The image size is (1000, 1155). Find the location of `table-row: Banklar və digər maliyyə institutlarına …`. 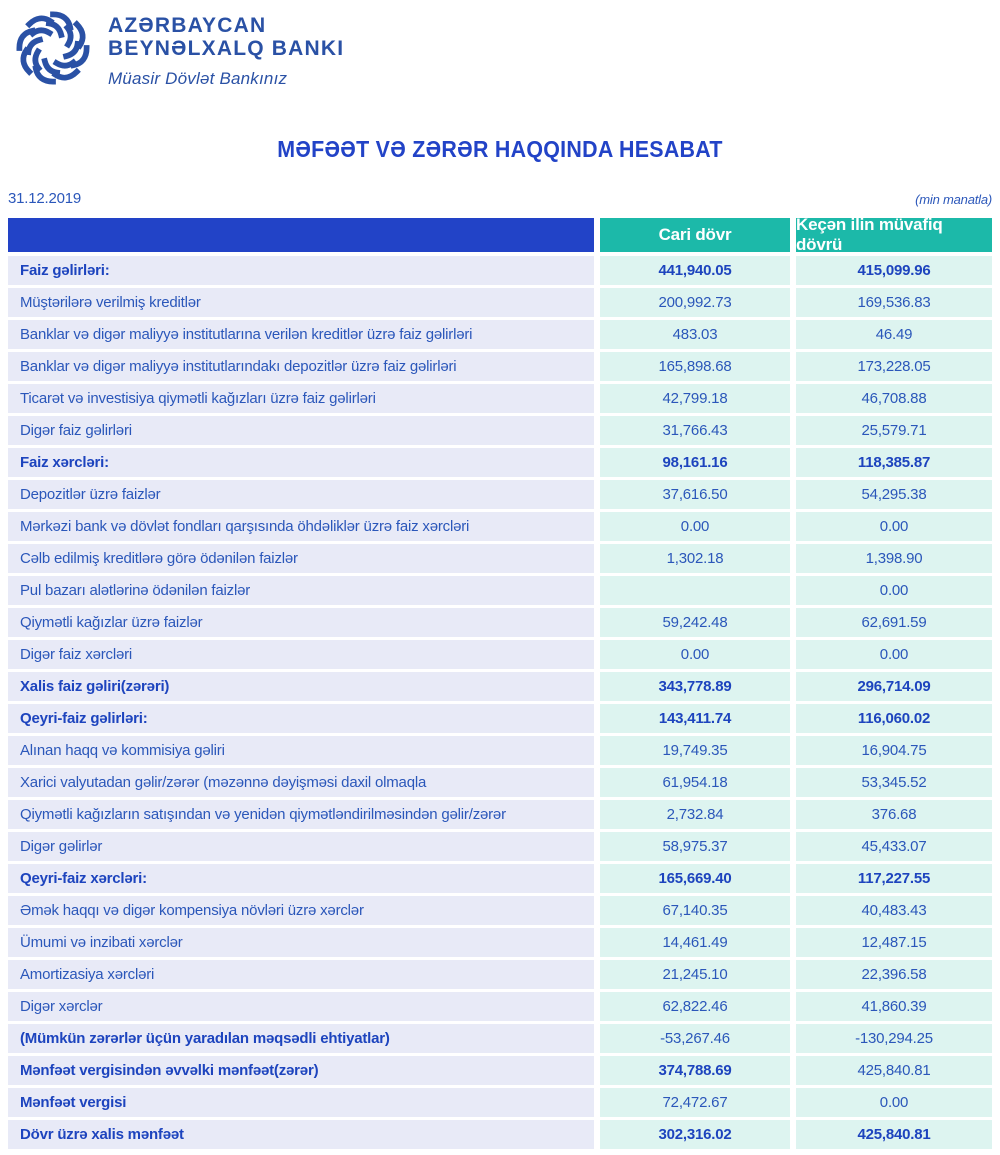

table-row: Banklar və digər maliyyə institutlarına … is located at coordinates (500, 334).